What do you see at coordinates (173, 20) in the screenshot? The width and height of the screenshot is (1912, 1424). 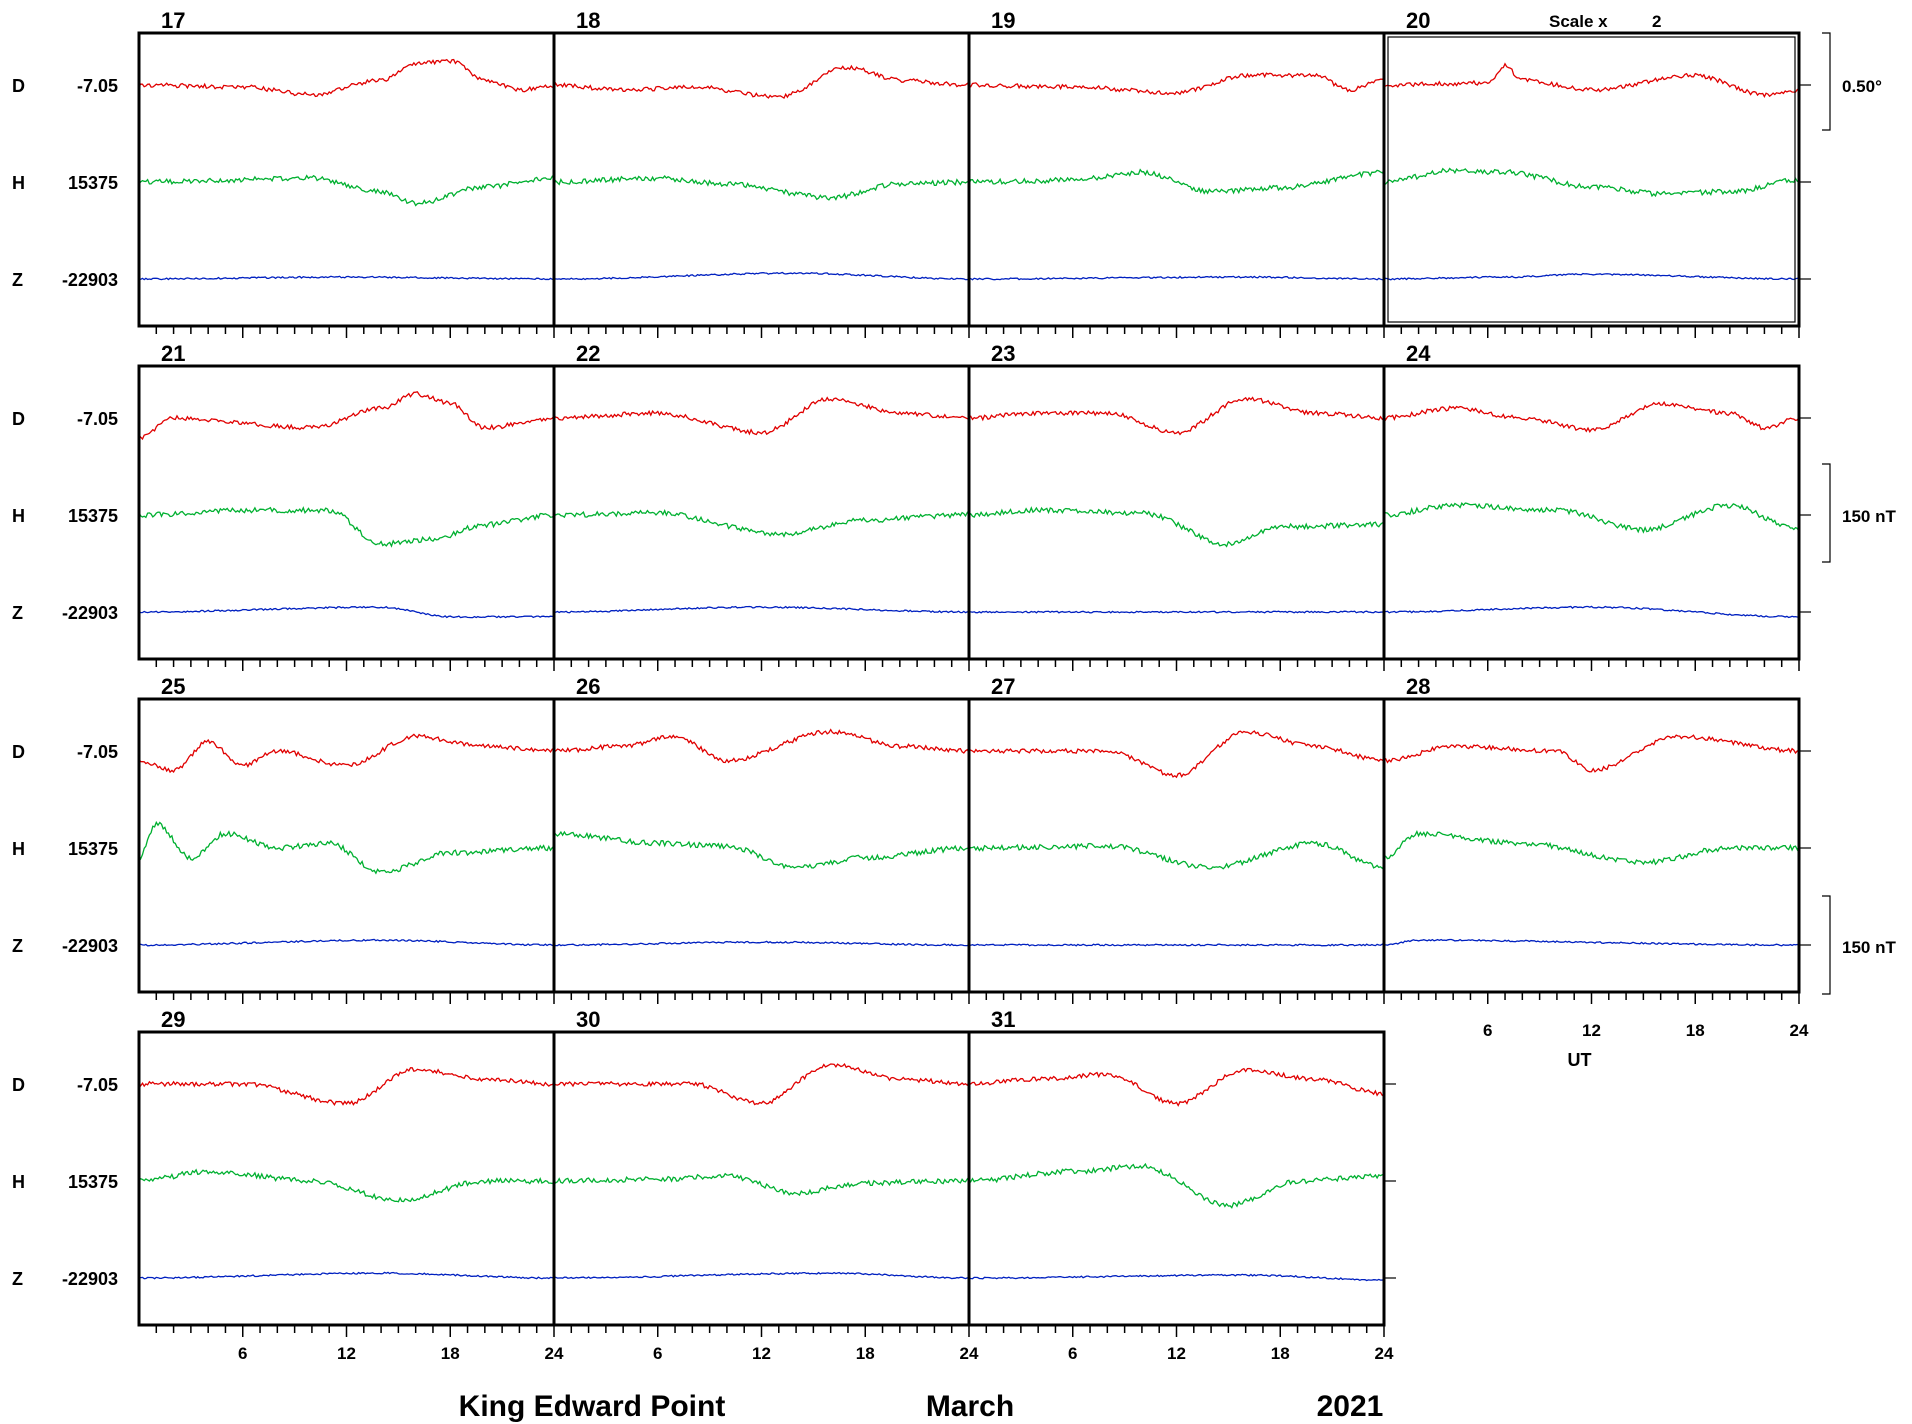 I see `day-label: 17` at bounding box center [173, 20].